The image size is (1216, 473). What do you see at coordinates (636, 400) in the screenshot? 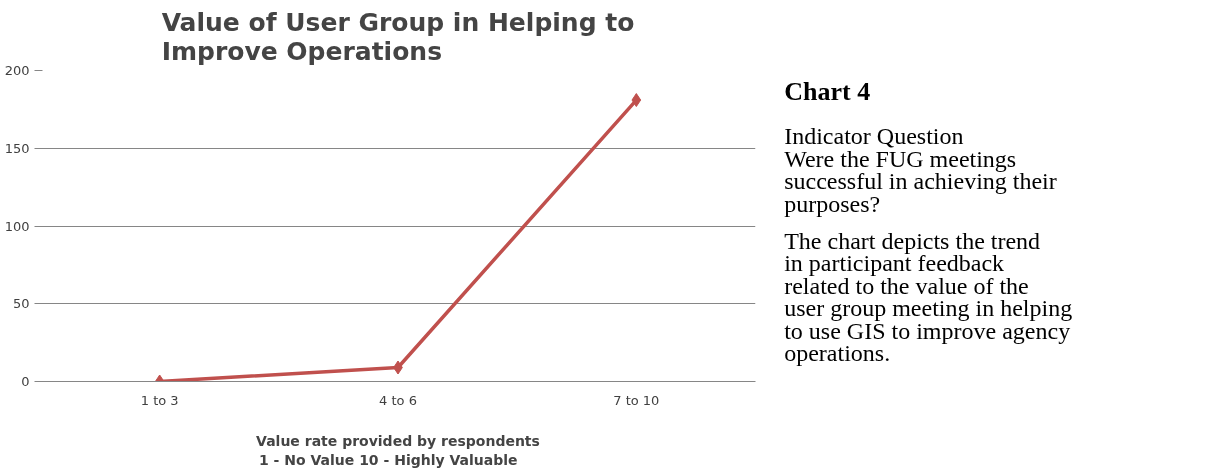
I see `x-tick-label: 7 to 10` at bounding box center [636, 400].